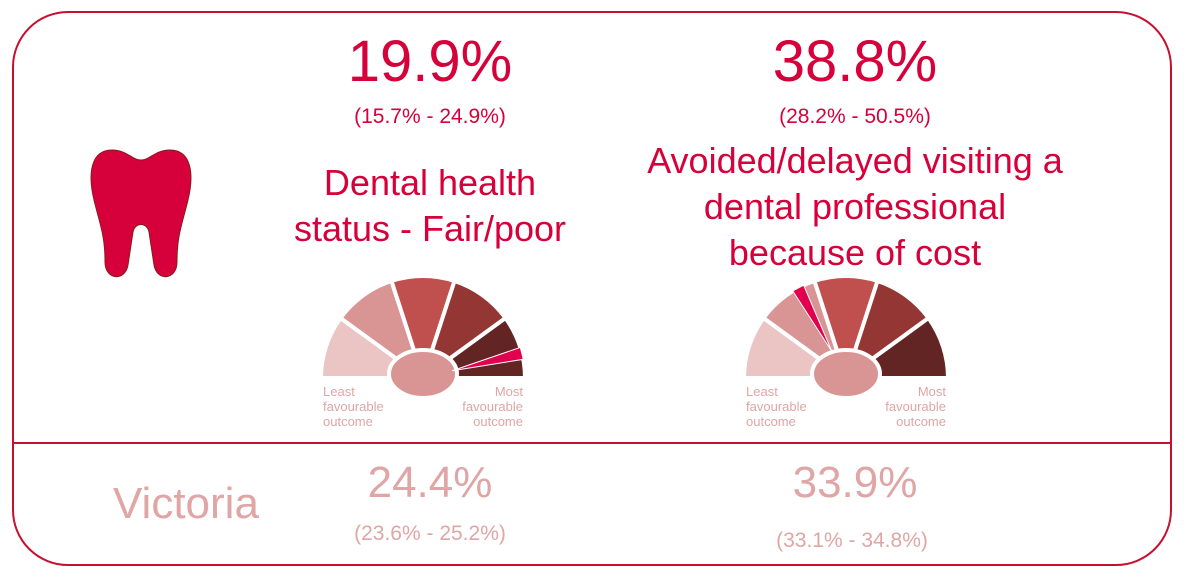 The width and height of the screenshot is (1184, 573). Describe the element at coordinates (855, 206) in the screenshot. I see `indicator-label: dental professional` at that location.